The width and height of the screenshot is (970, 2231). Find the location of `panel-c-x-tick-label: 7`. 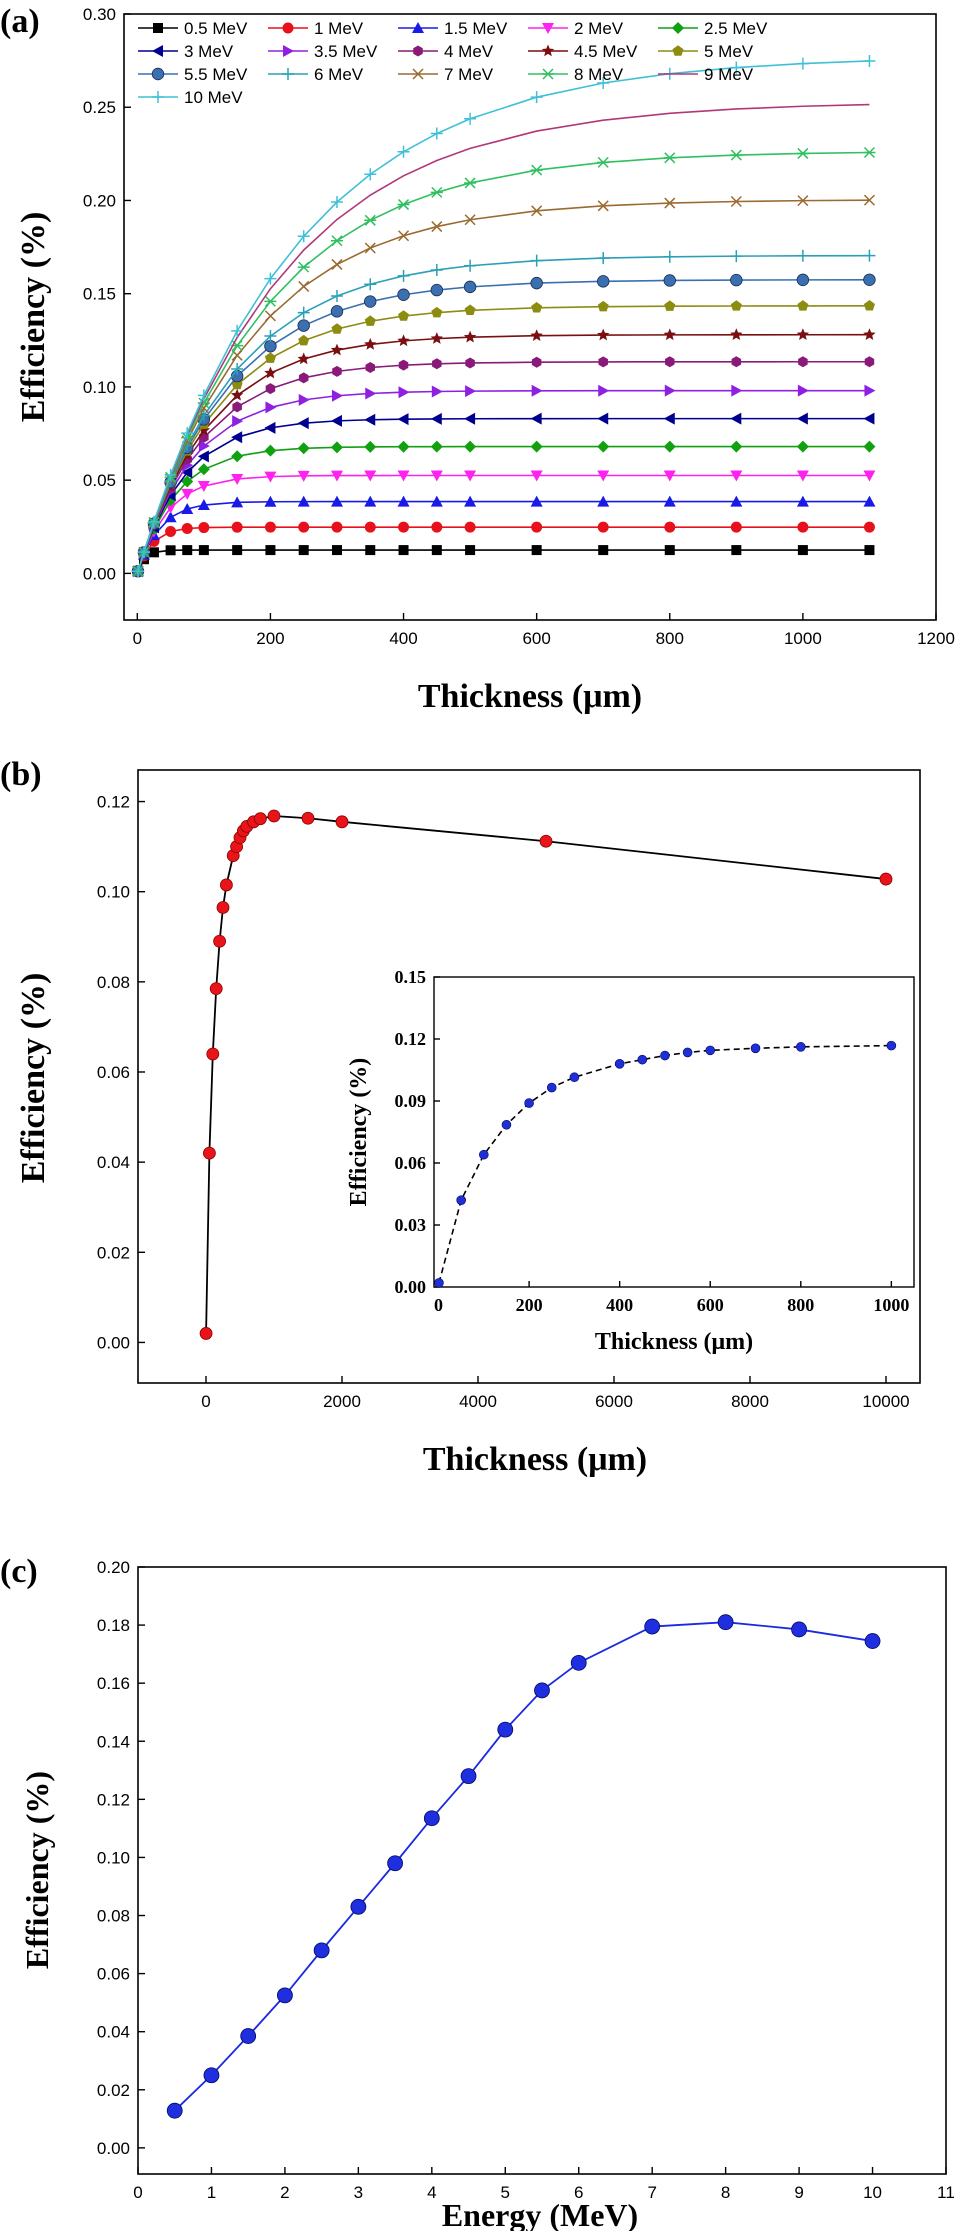

panel-c-x-tick-label: 7 is located at coordinates (651, 2192).